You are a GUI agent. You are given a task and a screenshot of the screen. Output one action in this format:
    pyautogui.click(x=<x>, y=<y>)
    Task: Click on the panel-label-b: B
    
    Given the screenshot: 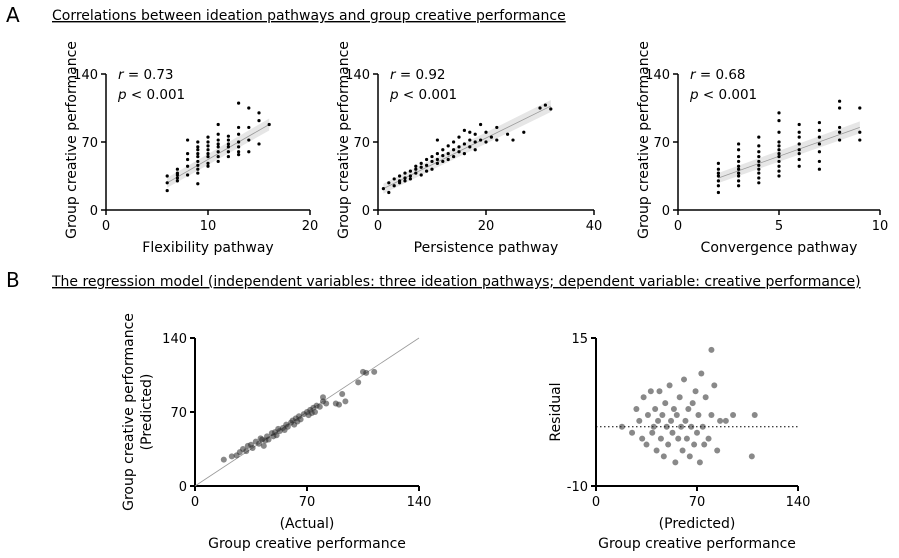 What is the action you would take?
    pyautogui.click(x=13, y=280)
    